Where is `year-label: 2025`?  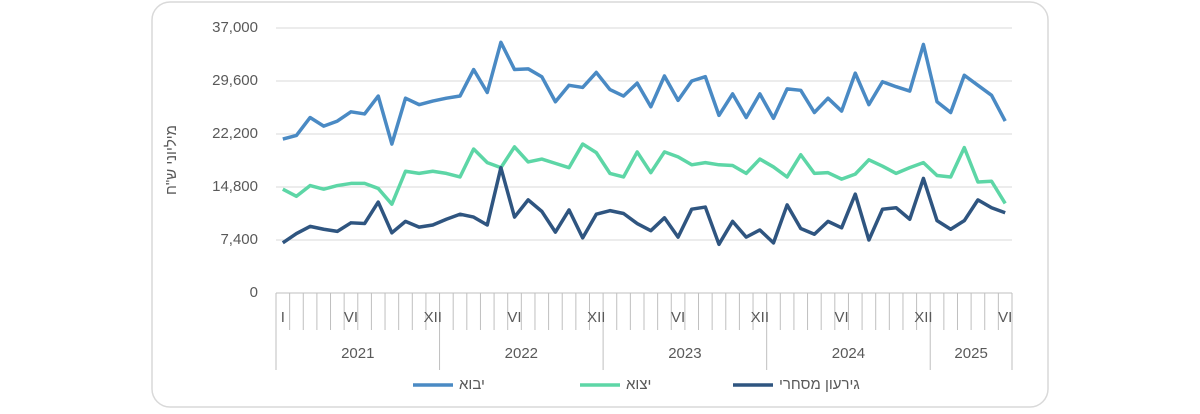 year-label: 2025 is located at coordinates (970, 353).